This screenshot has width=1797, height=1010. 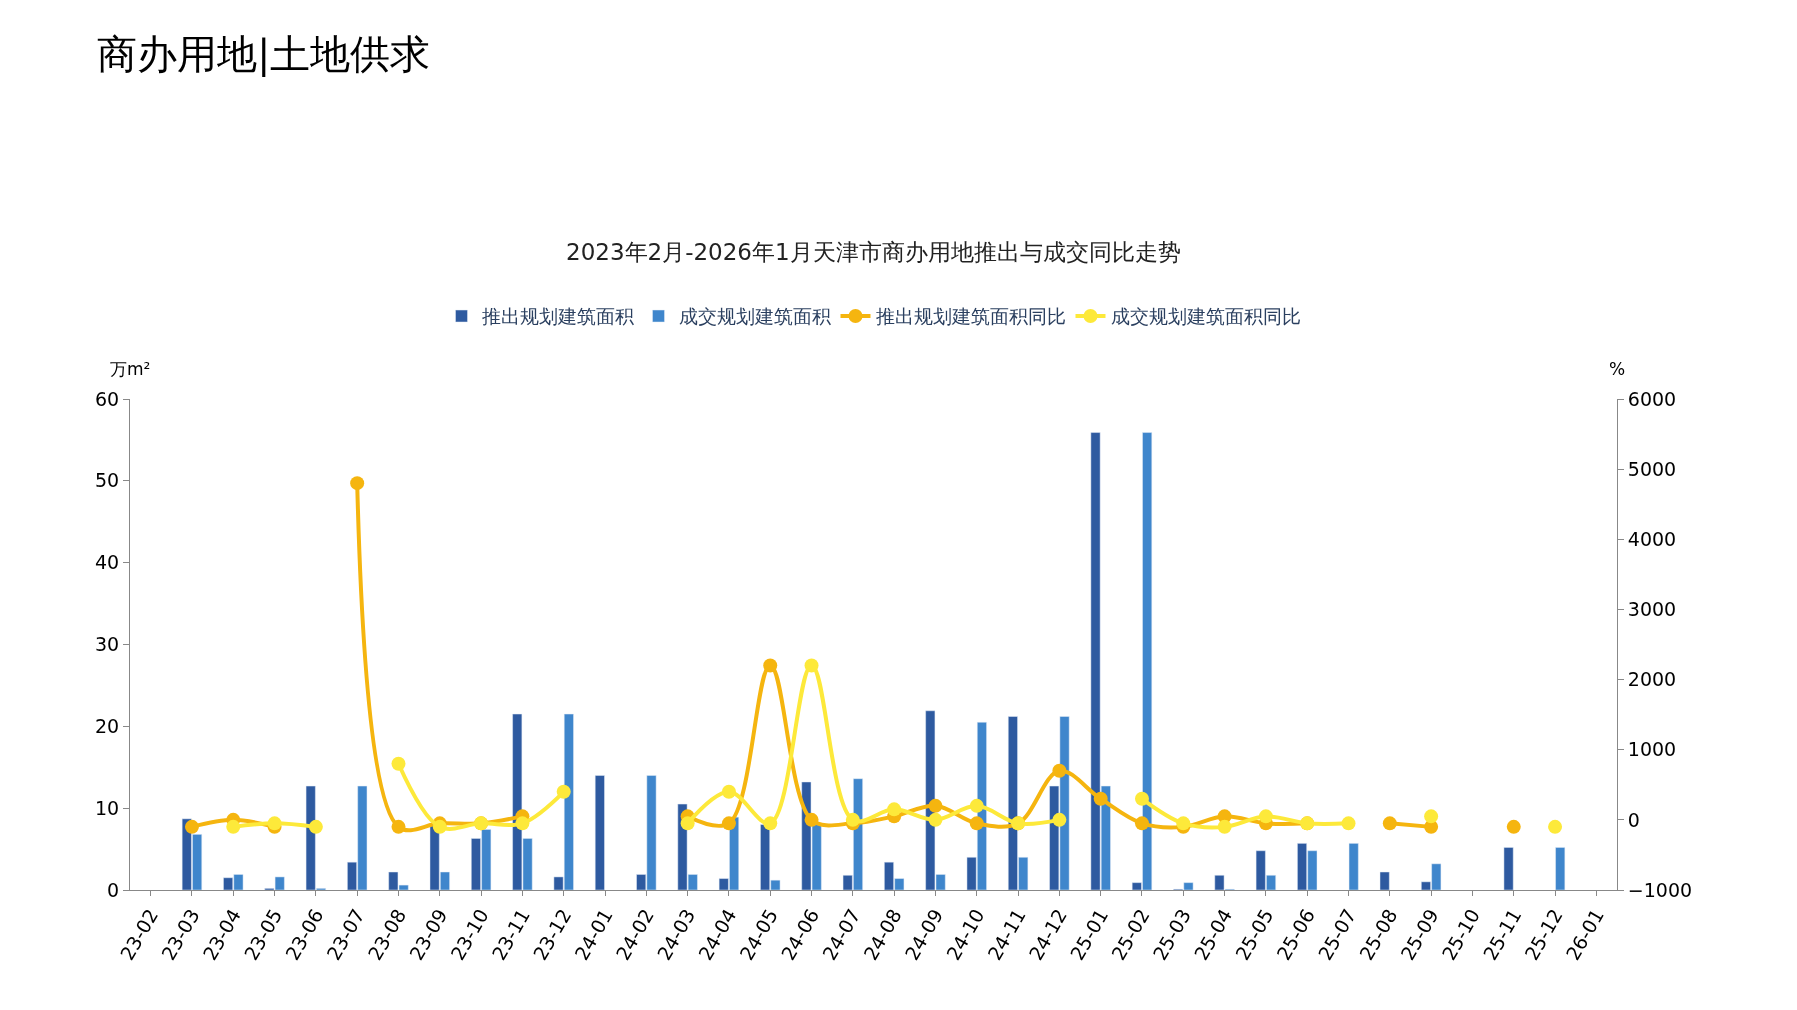 What do you see at coordinates (754, 316) in the screenshot?
I see `legend-label: 成交规划建筑面积` at bounding box center [754, 316].